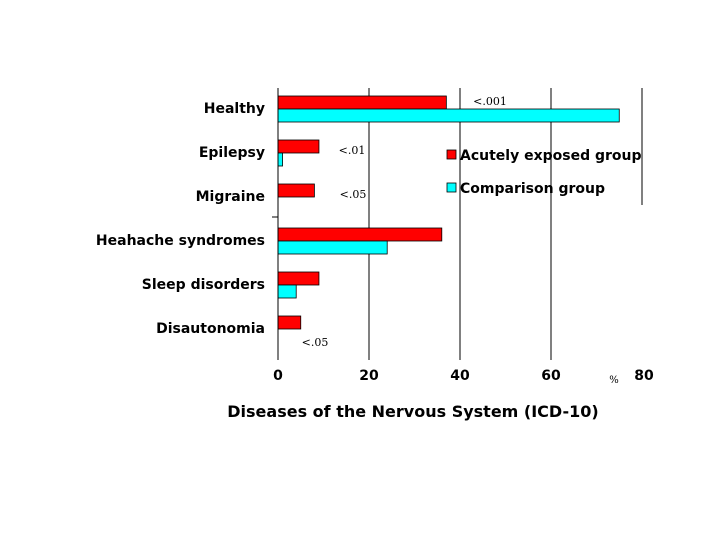 The width and height of the screenshot is (720, 540). Describe the element at coordinates (203, 285) in the screenshot. I see `category-label: Sleep disorders` at that location.